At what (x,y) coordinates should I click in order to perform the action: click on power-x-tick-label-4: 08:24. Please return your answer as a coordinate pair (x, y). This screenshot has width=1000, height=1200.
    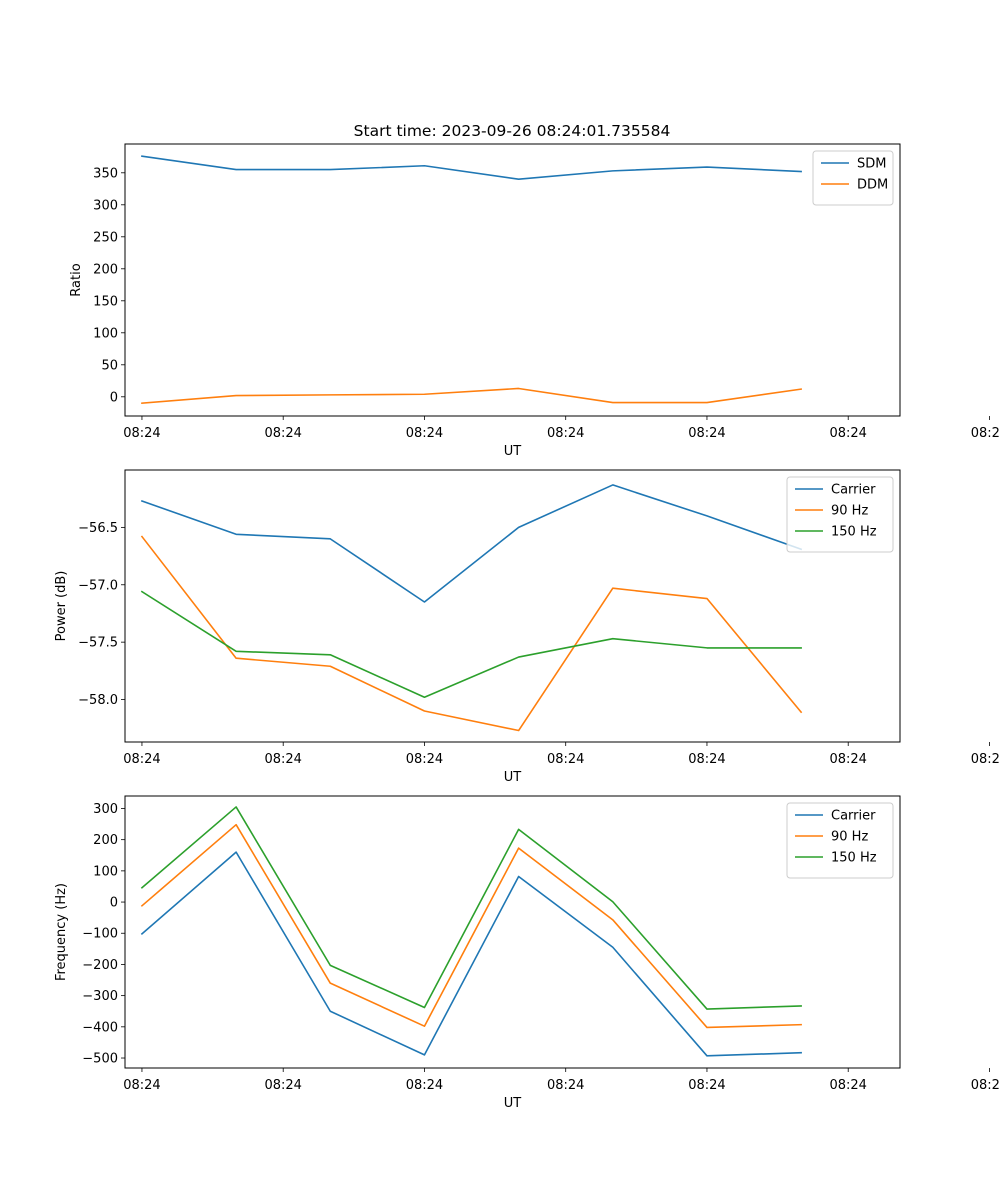
    Looking at the image, I should click on (706, 759).